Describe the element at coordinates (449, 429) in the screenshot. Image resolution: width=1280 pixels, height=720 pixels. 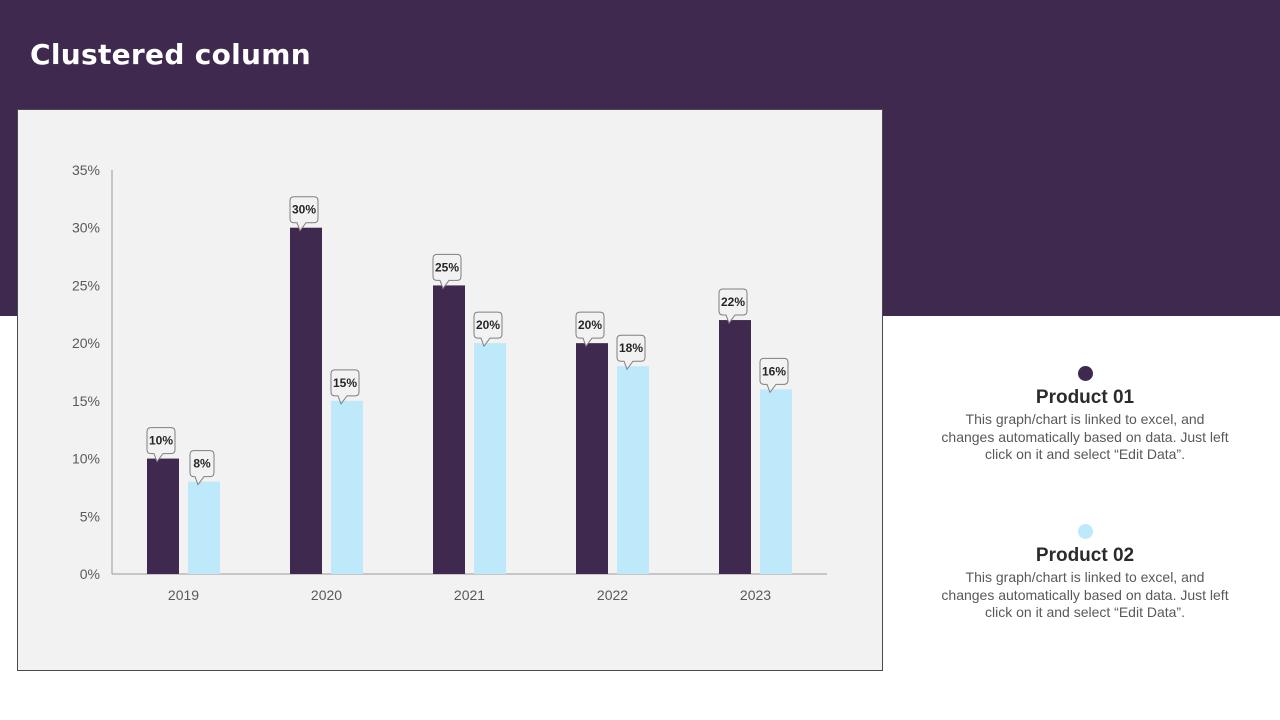
I see `bar-product-01-2021` at that location.